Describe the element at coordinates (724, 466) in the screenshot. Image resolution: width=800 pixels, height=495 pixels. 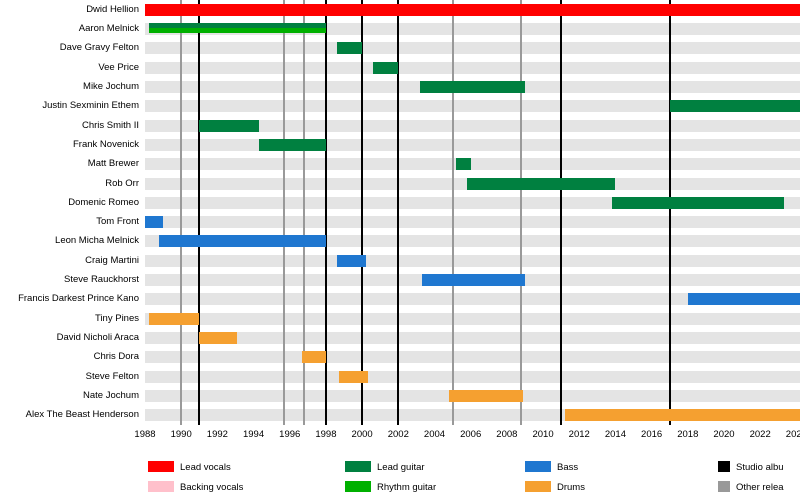
I see `legend-swatch-studio_album` at that location.